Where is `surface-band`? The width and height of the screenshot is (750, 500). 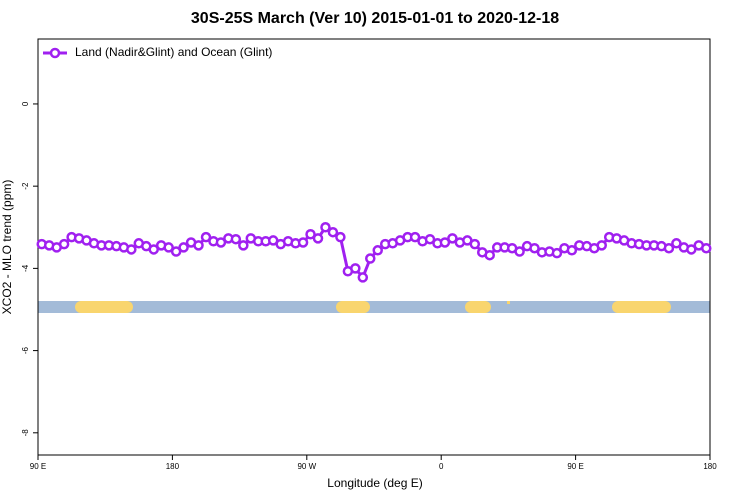
surface-band is located at coordinates (374, 307).